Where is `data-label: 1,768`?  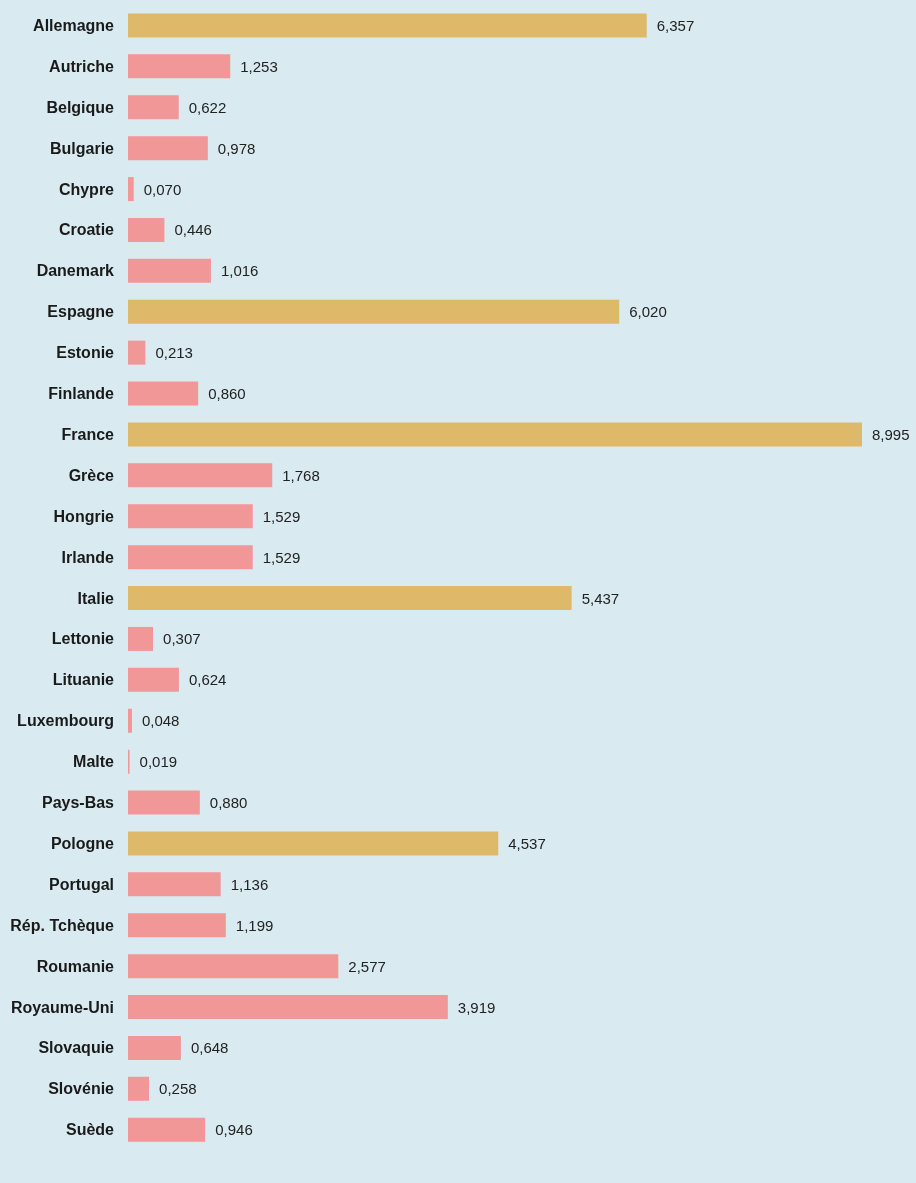 data-label: 1,768 is located at coordinates (301, 475).